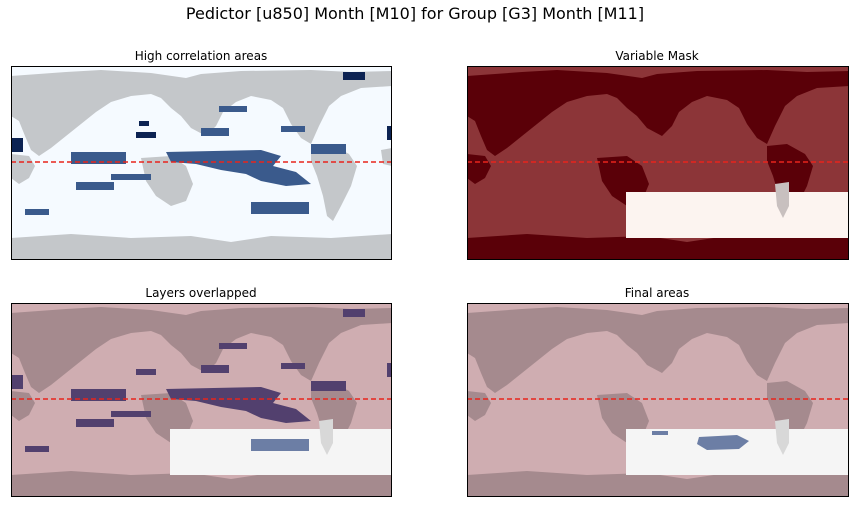 The height and width of the screenshot is (507, 858). I want to click on panel-title-final-areas: Final areas, so click(657, 293).